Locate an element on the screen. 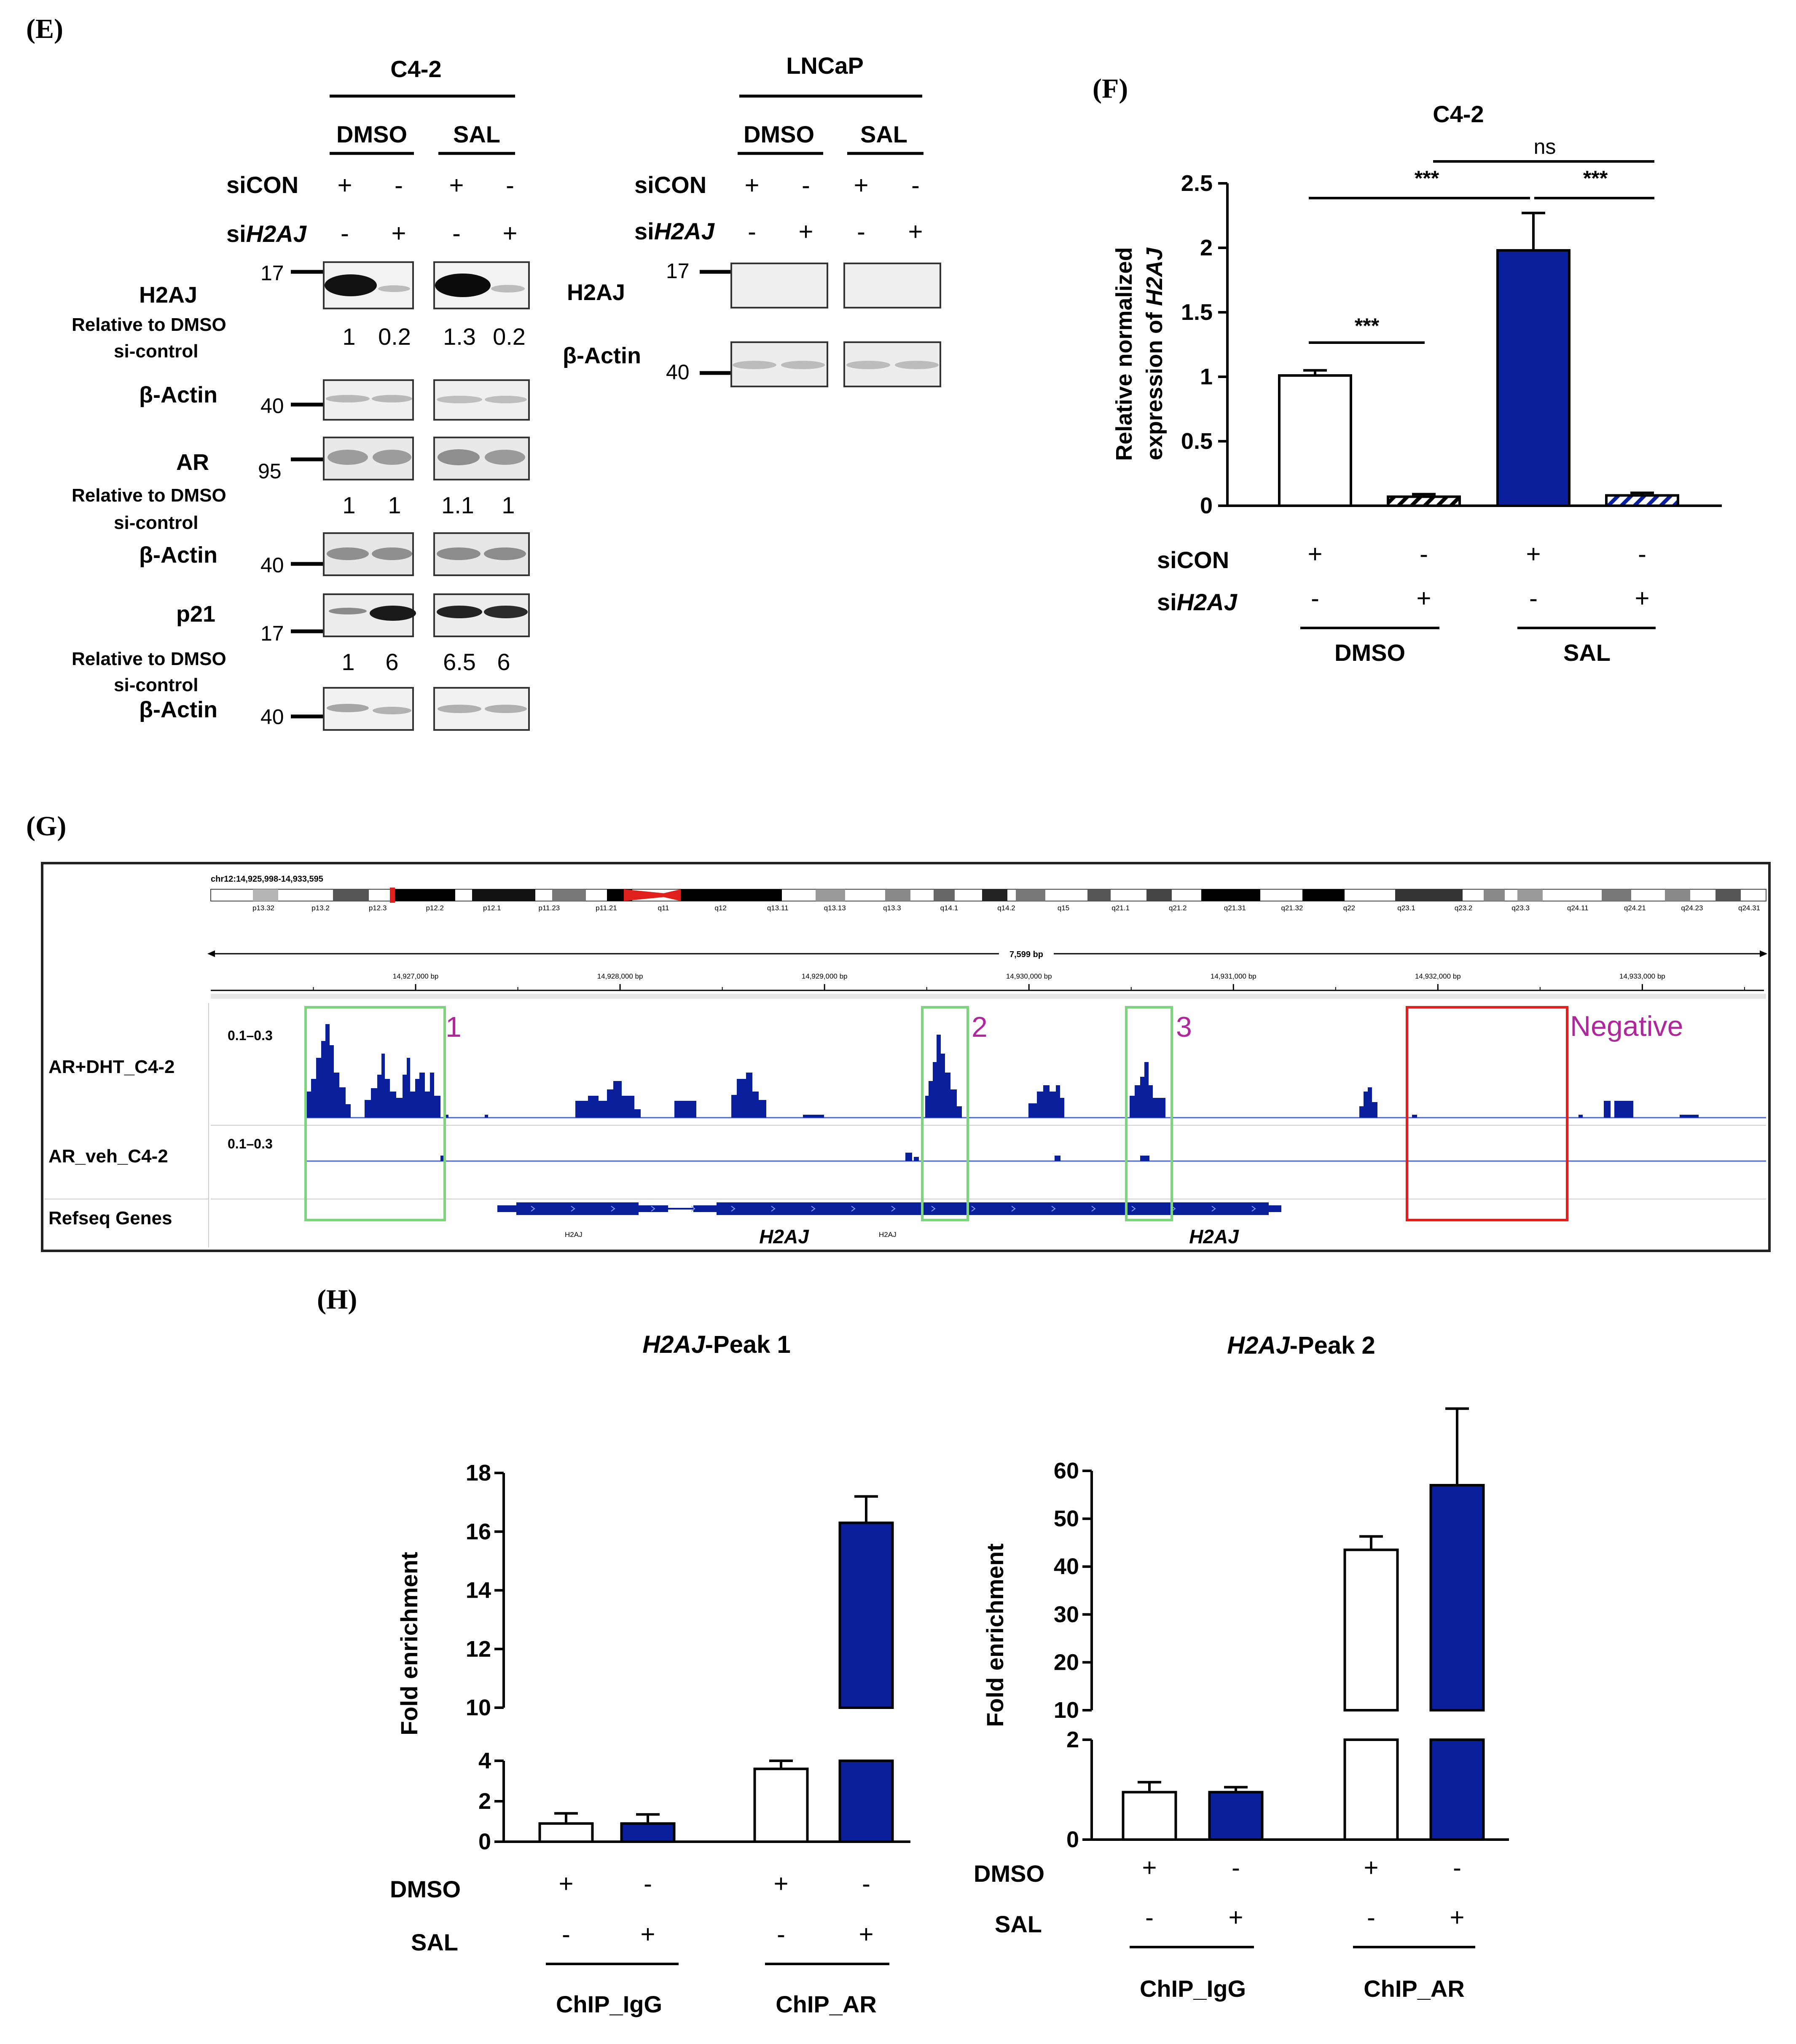 The width and height of the screenshot is (1796, 2044). ruler-tick-label: 14,929,000 bp is located at coordinates (825, 976).